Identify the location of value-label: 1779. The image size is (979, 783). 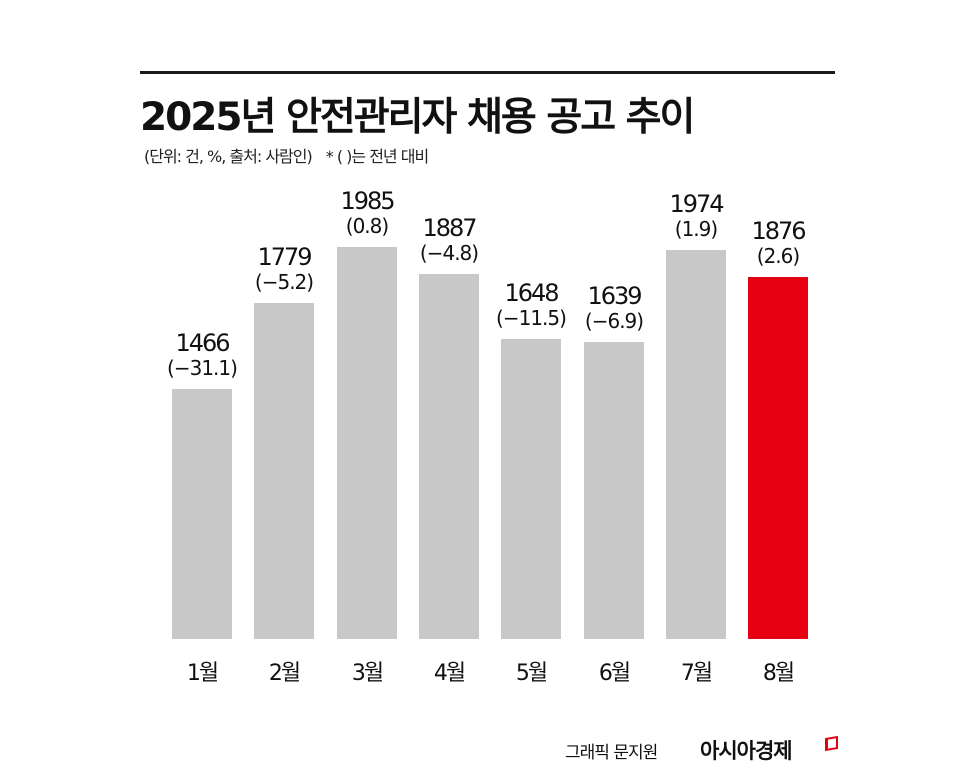
(284, 257).